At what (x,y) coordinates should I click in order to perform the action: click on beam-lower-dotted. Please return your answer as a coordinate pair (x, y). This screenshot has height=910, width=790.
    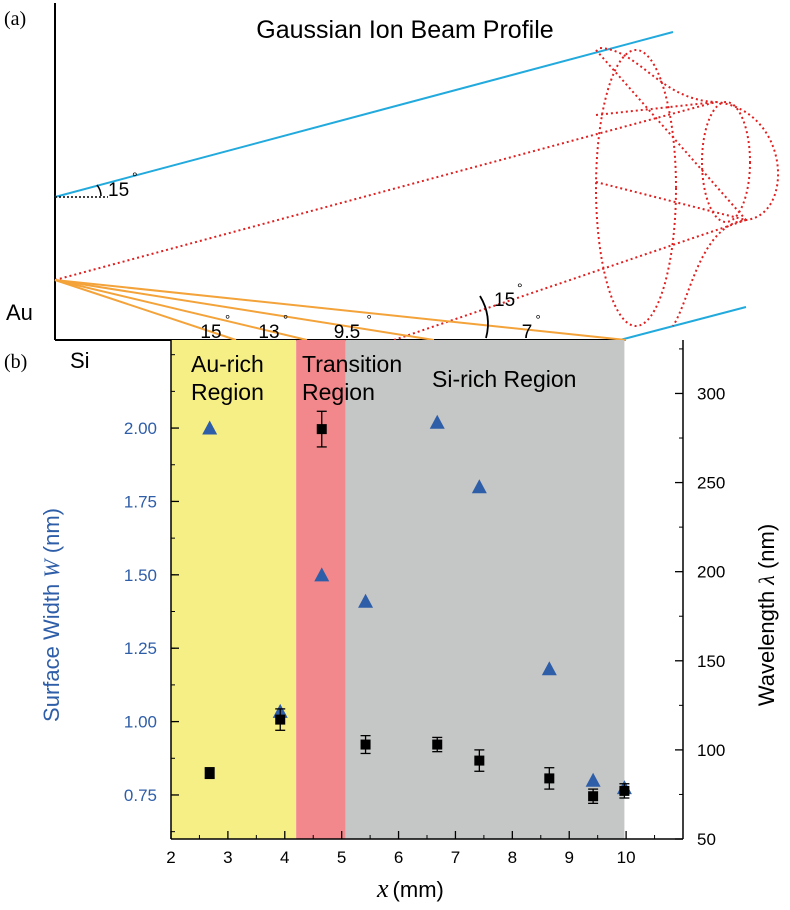
    Looking at the image, I should click on (570, 280).